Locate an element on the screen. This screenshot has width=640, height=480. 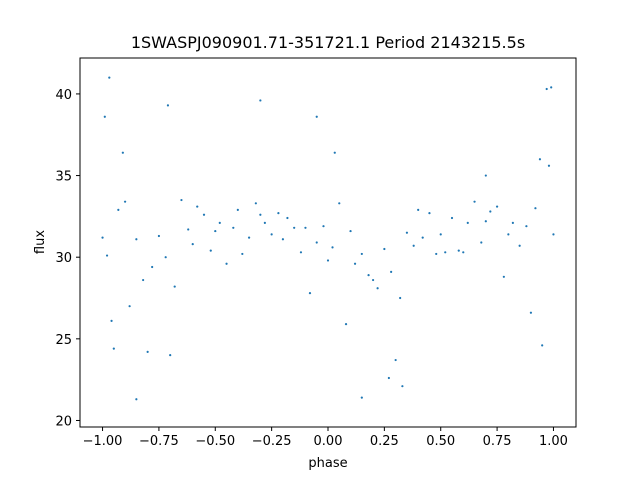
y-tick-label: 25 is located at coordinates (63, 340).